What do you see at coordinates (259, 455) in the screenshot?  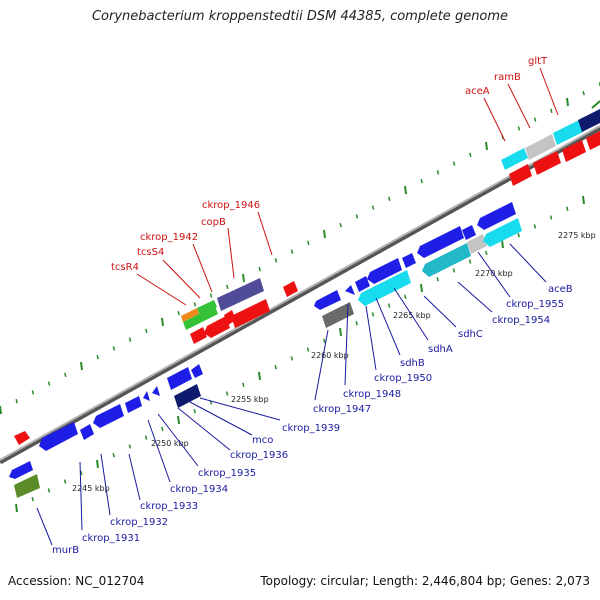 I see `gene-label-ckrop_1936: ckrop_1936` at bounding box center [259, 455].